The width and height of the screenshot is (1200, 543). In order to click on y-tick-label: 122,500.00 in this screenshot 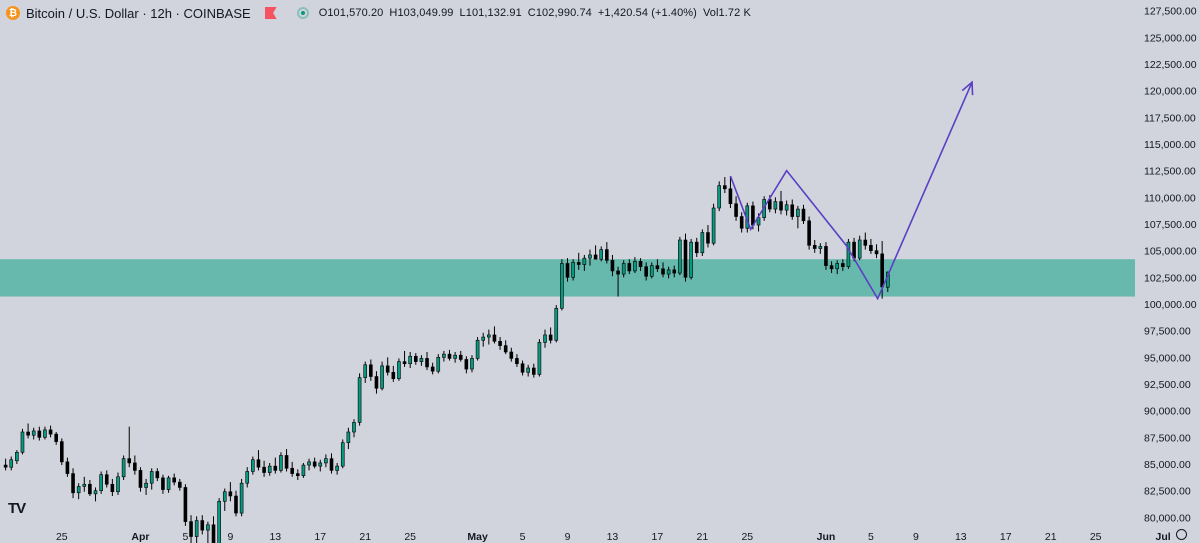, I will do `click(1170, 65)`.